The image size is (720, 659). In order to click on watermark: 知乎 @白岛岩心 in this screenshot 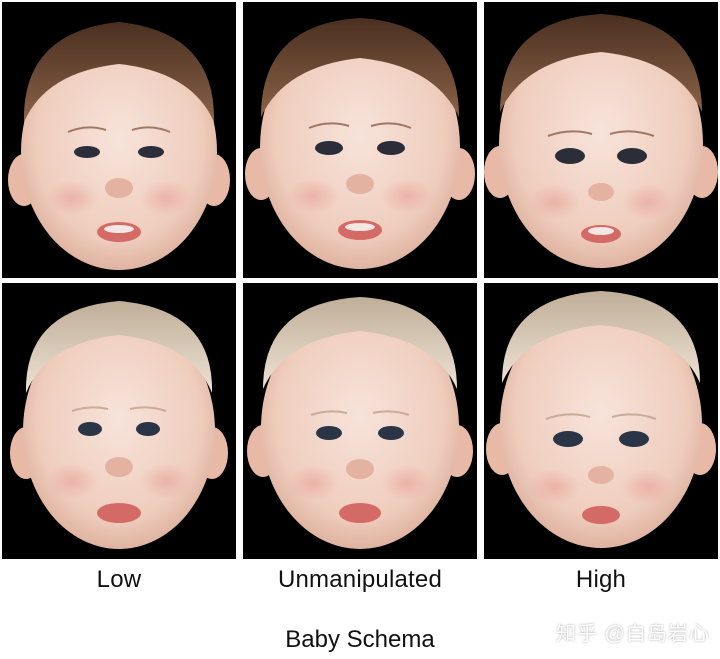, I will do `click(633, 634)`.